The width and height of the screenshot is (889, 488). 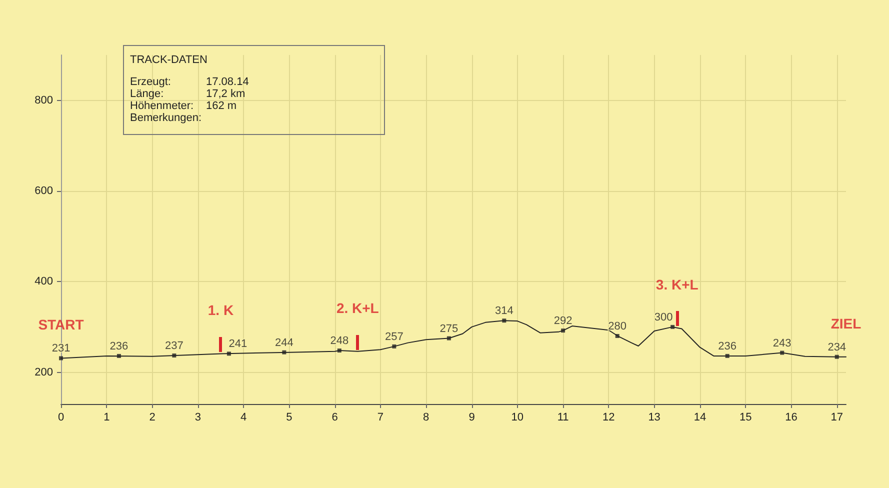 I want to click on x-tick-label: 13, so click(x=654, y=418).